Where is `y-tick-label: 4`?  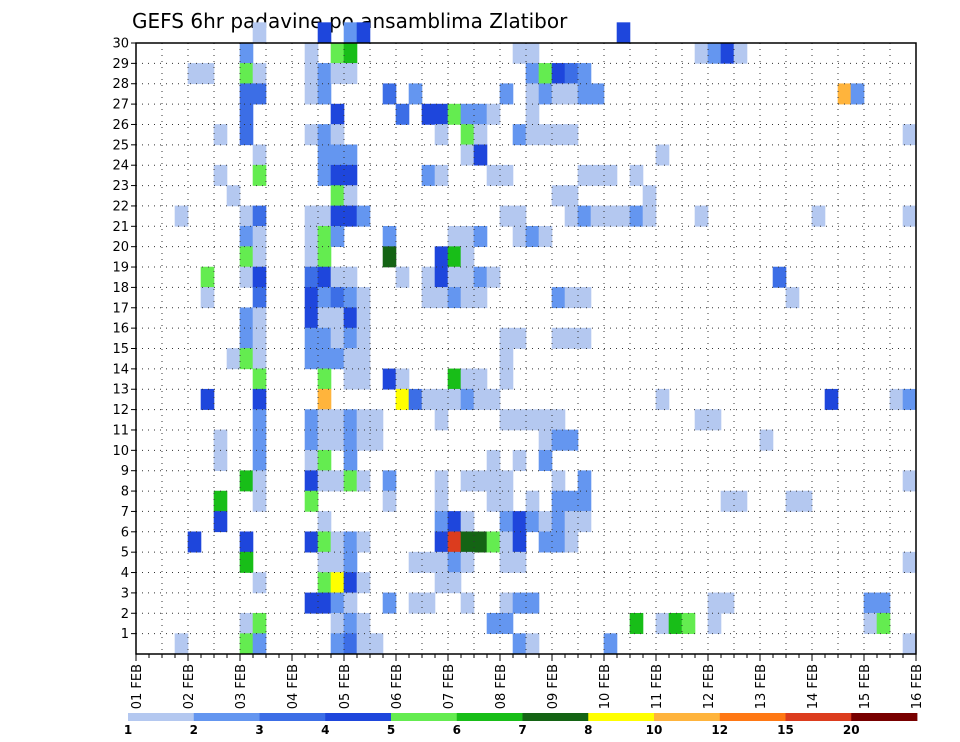
y-tick-label: 4 is located at coordinates (125, 573).